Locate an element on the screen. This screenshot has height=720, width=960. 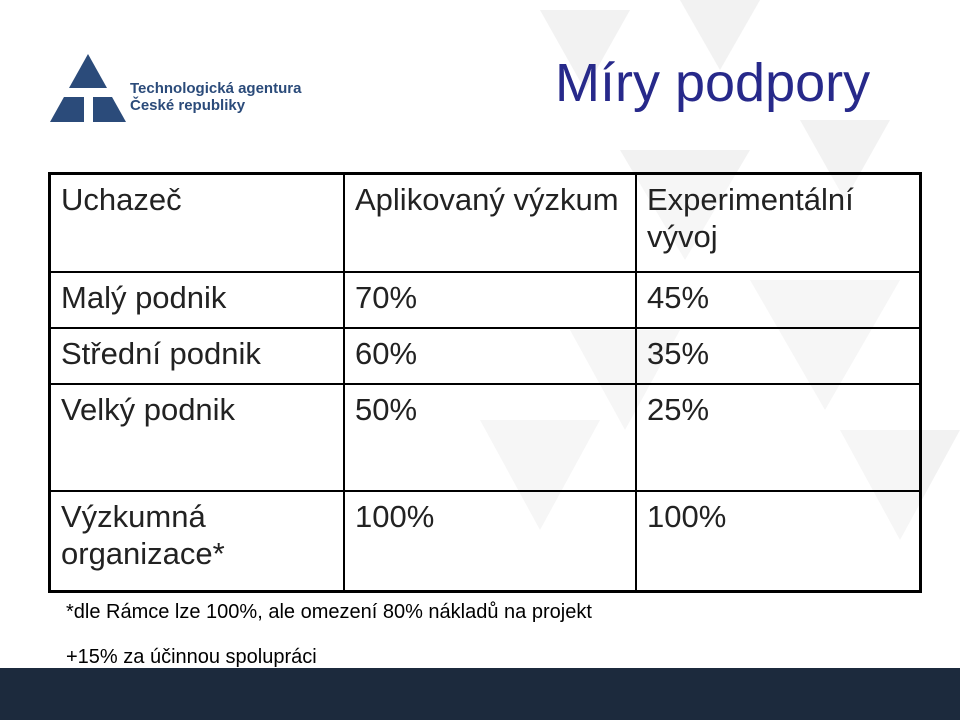
row-label: Velký podnik is located at coordinates (197, 438).